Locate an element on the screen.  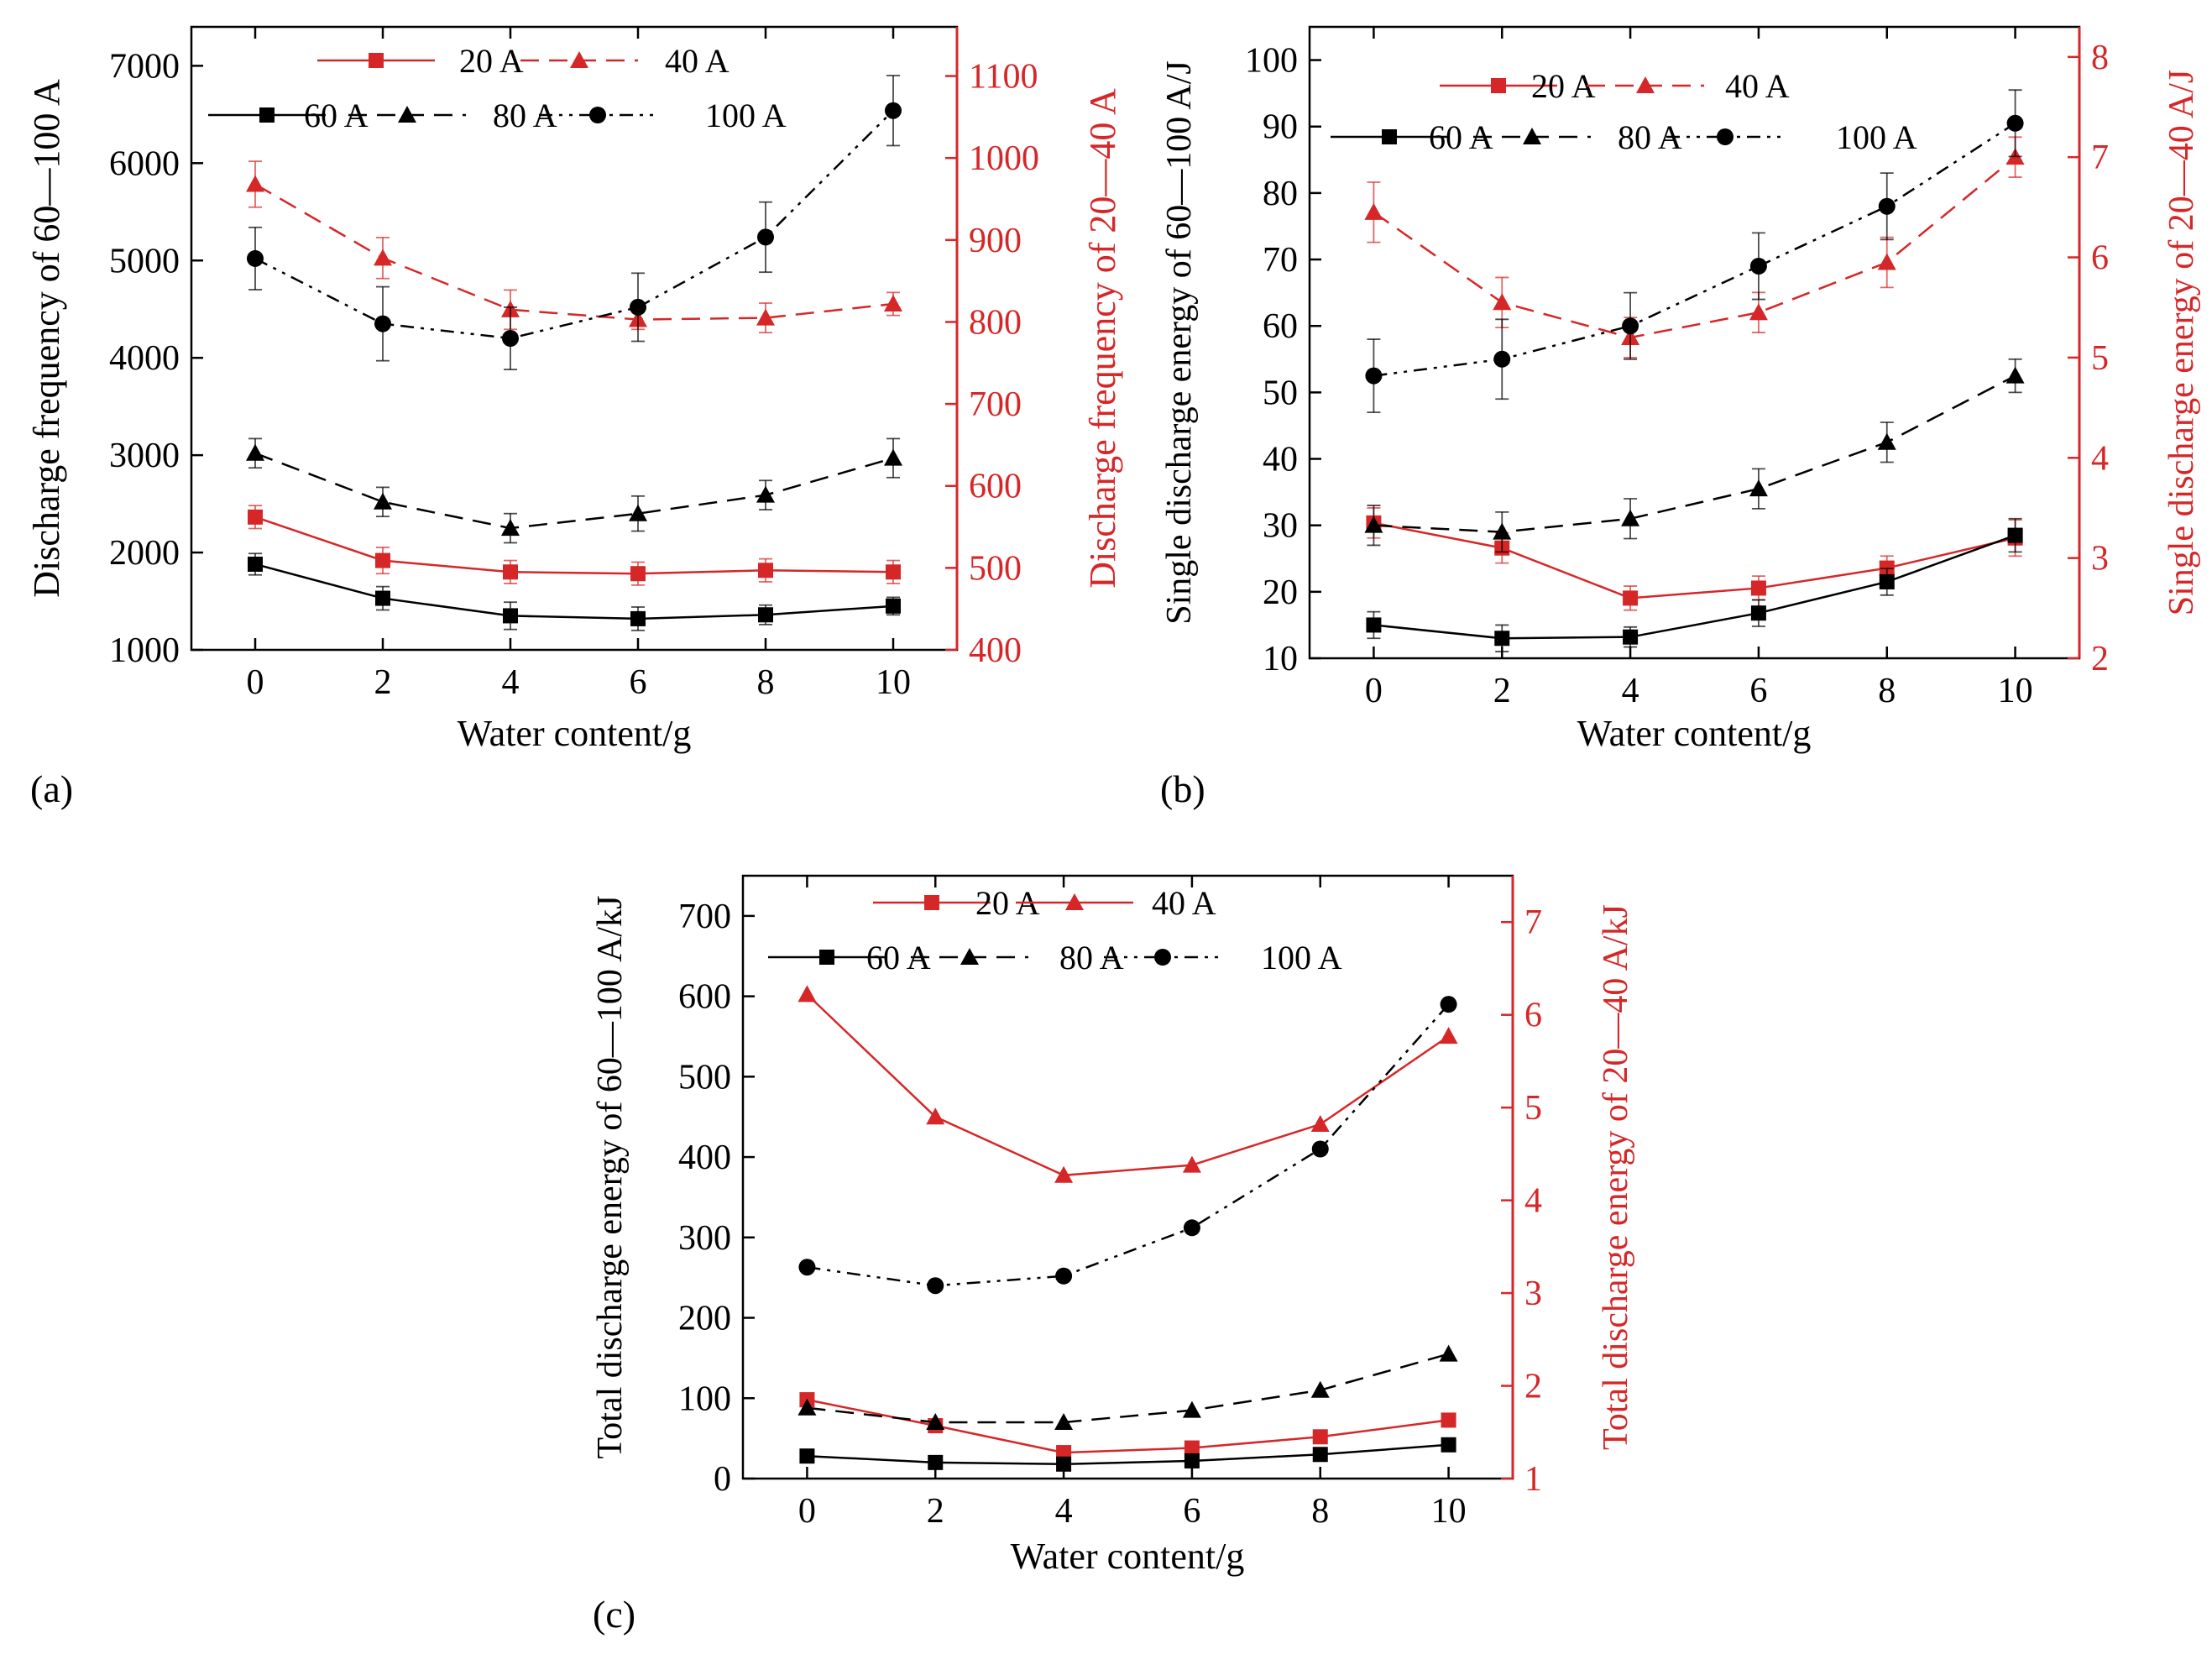
y-left-tick-label: 5000 is located at coordinates (144, 261).